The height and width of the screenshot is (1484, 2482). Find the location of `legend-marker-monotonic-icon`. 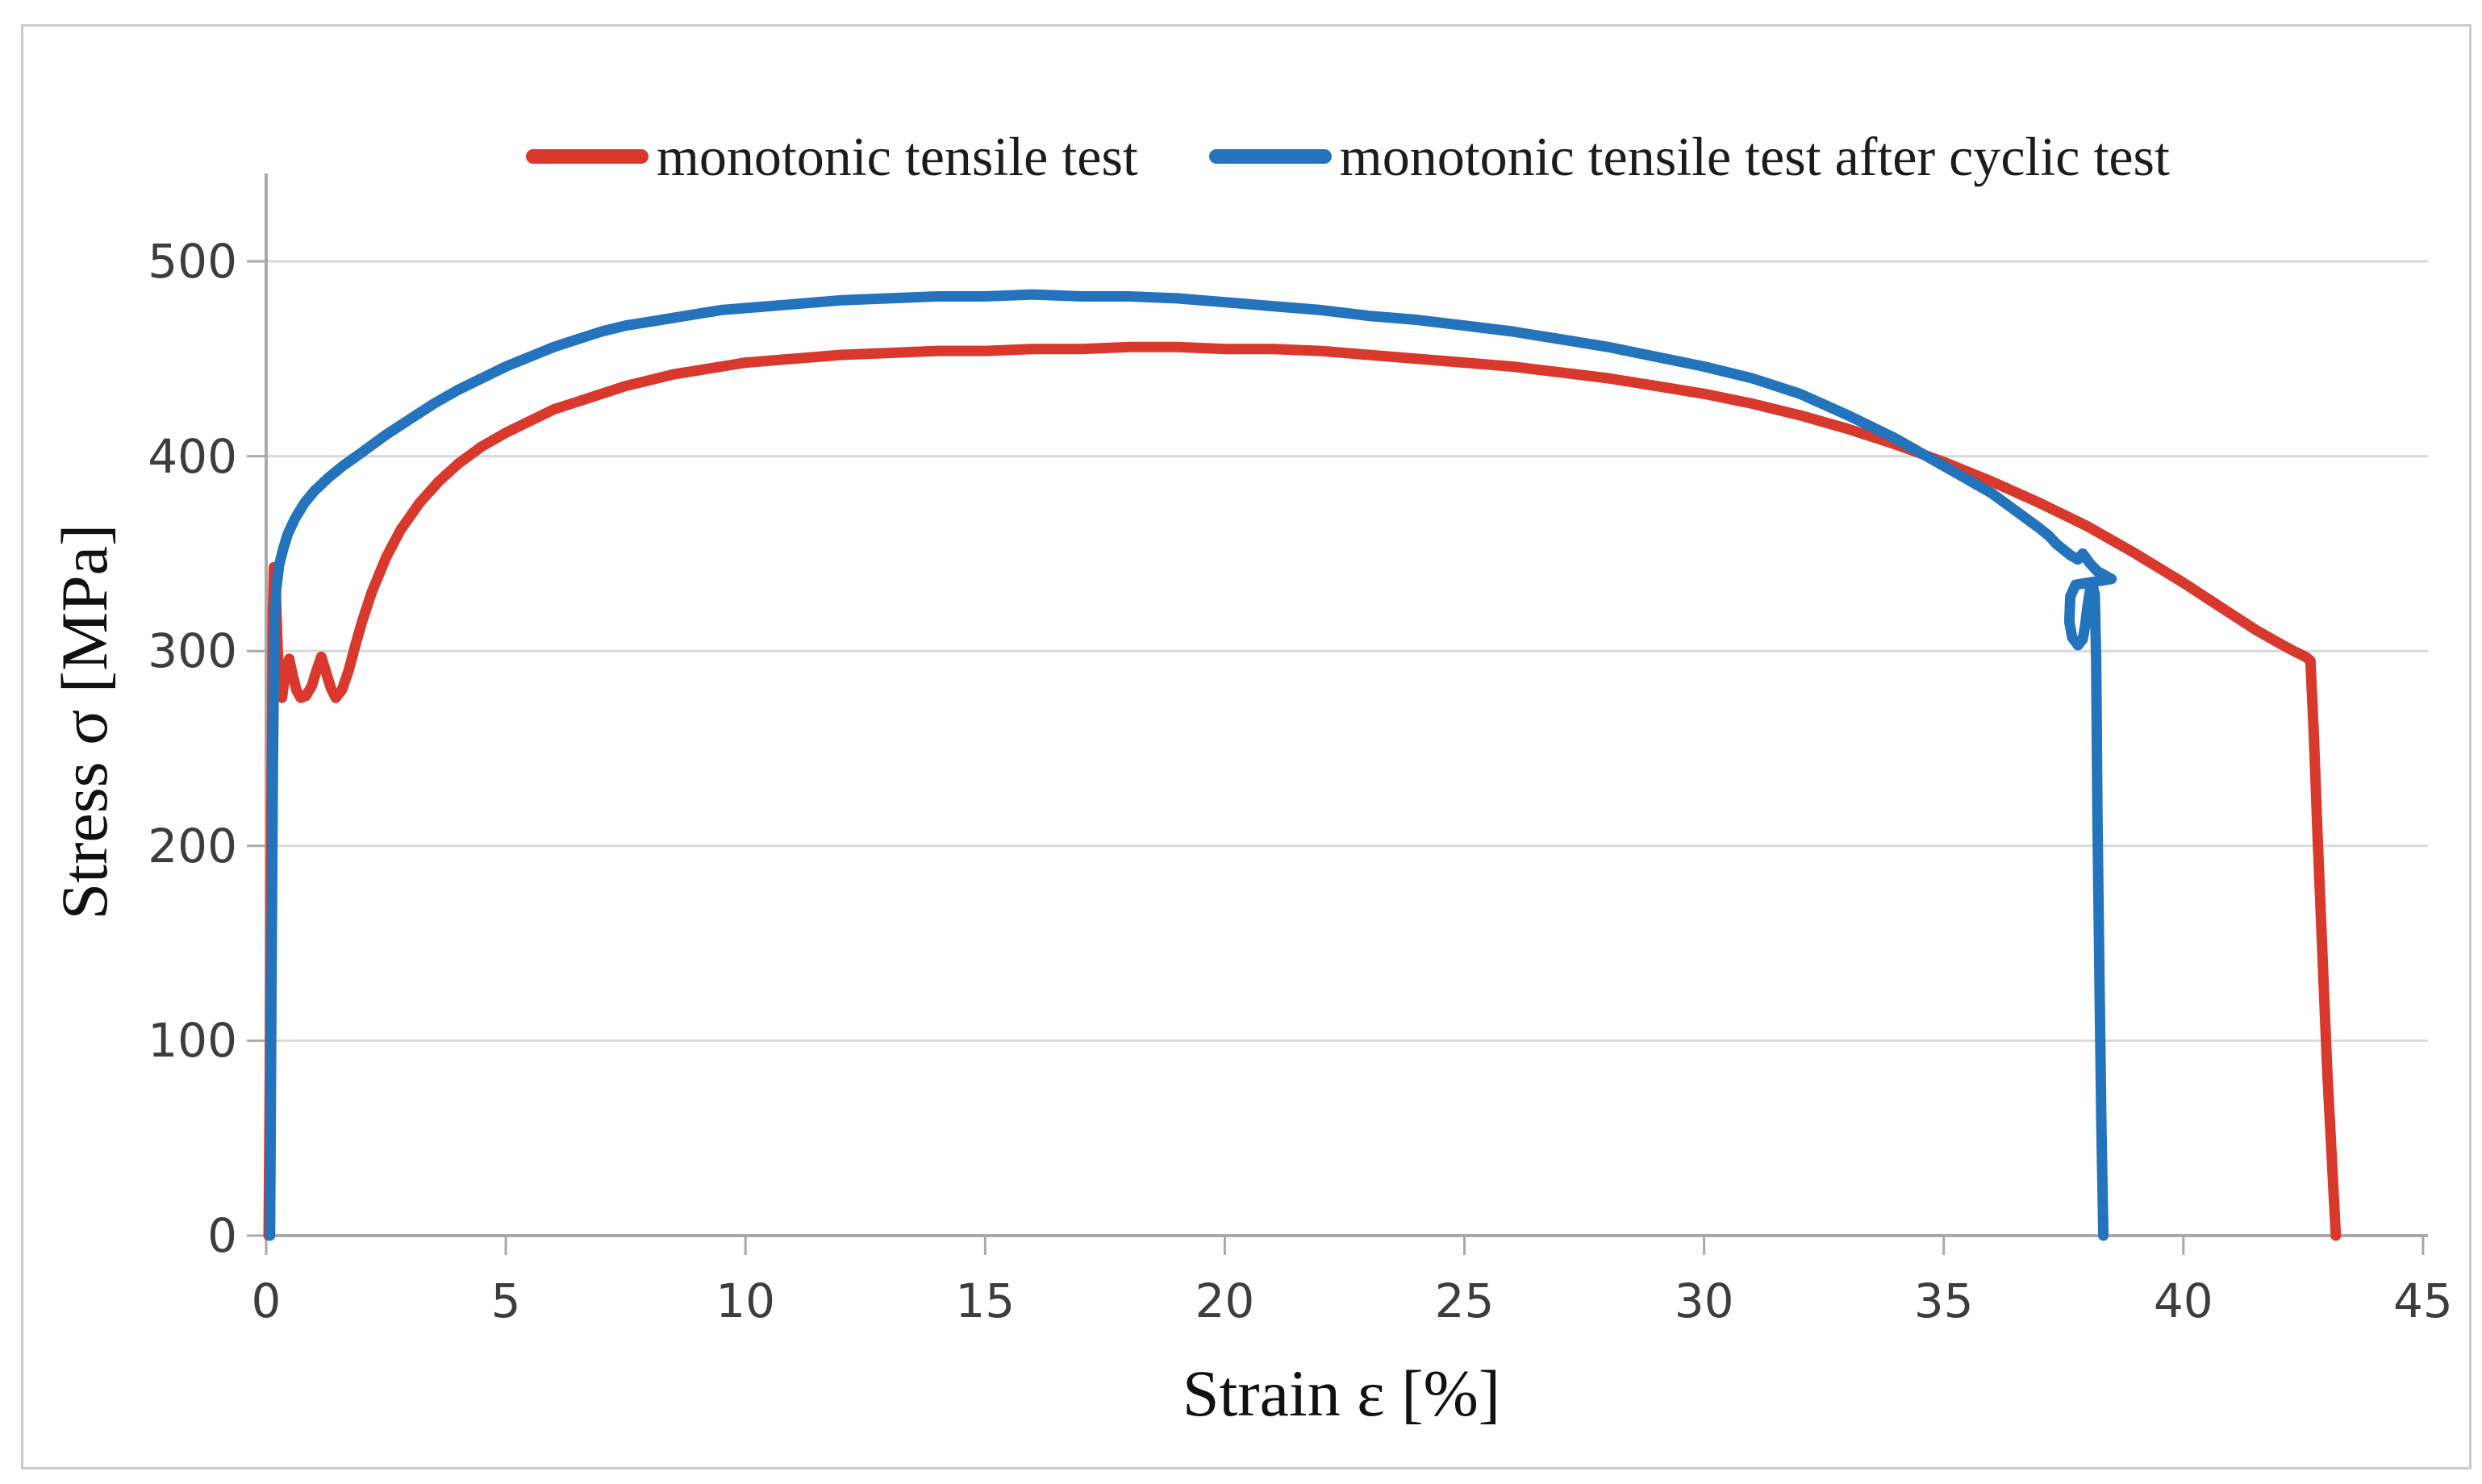

legend-marker-monotonic-icon is located at coordinates (588, 156).